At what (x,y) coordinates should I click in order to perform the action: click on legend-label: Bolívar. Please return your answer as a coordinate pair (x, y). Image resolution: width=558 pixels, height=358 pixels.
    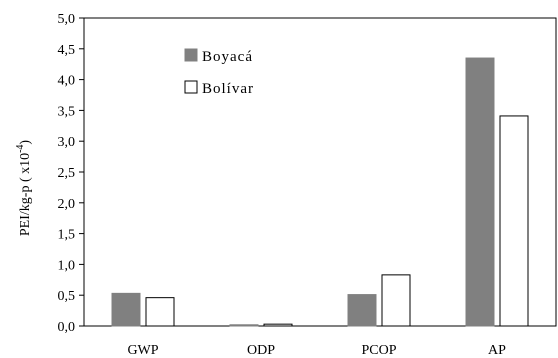
    Looking at the image, I should click on (228, 89).